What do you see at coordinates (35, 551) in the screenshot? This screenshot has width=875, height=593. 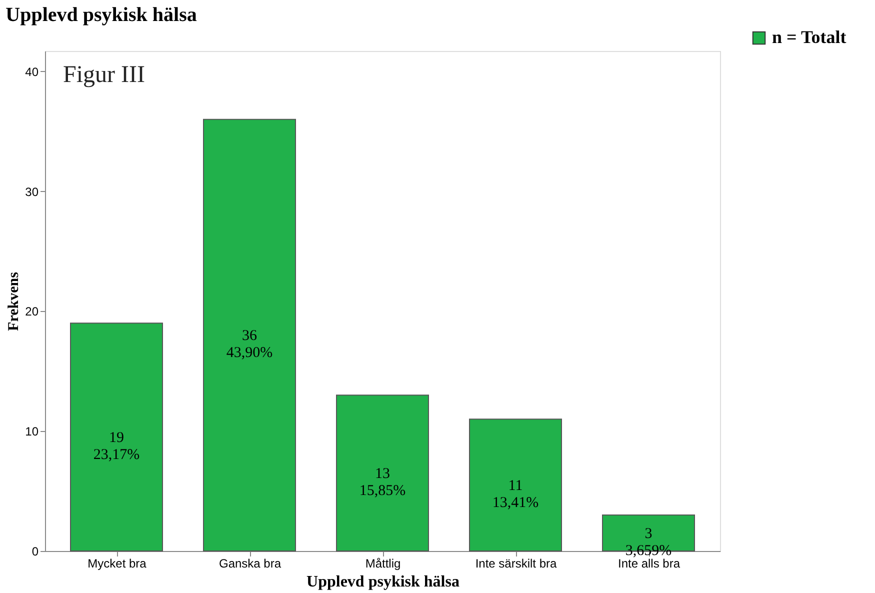 I see `y-tick-label: 0` at bounding box center [35, 551].